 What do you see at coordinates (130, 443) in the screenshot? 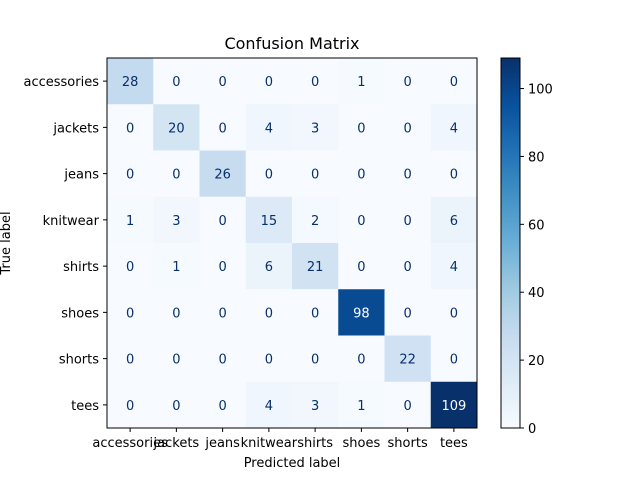
I see `x-tick-label: accessories` at bounding box center [130, 443].